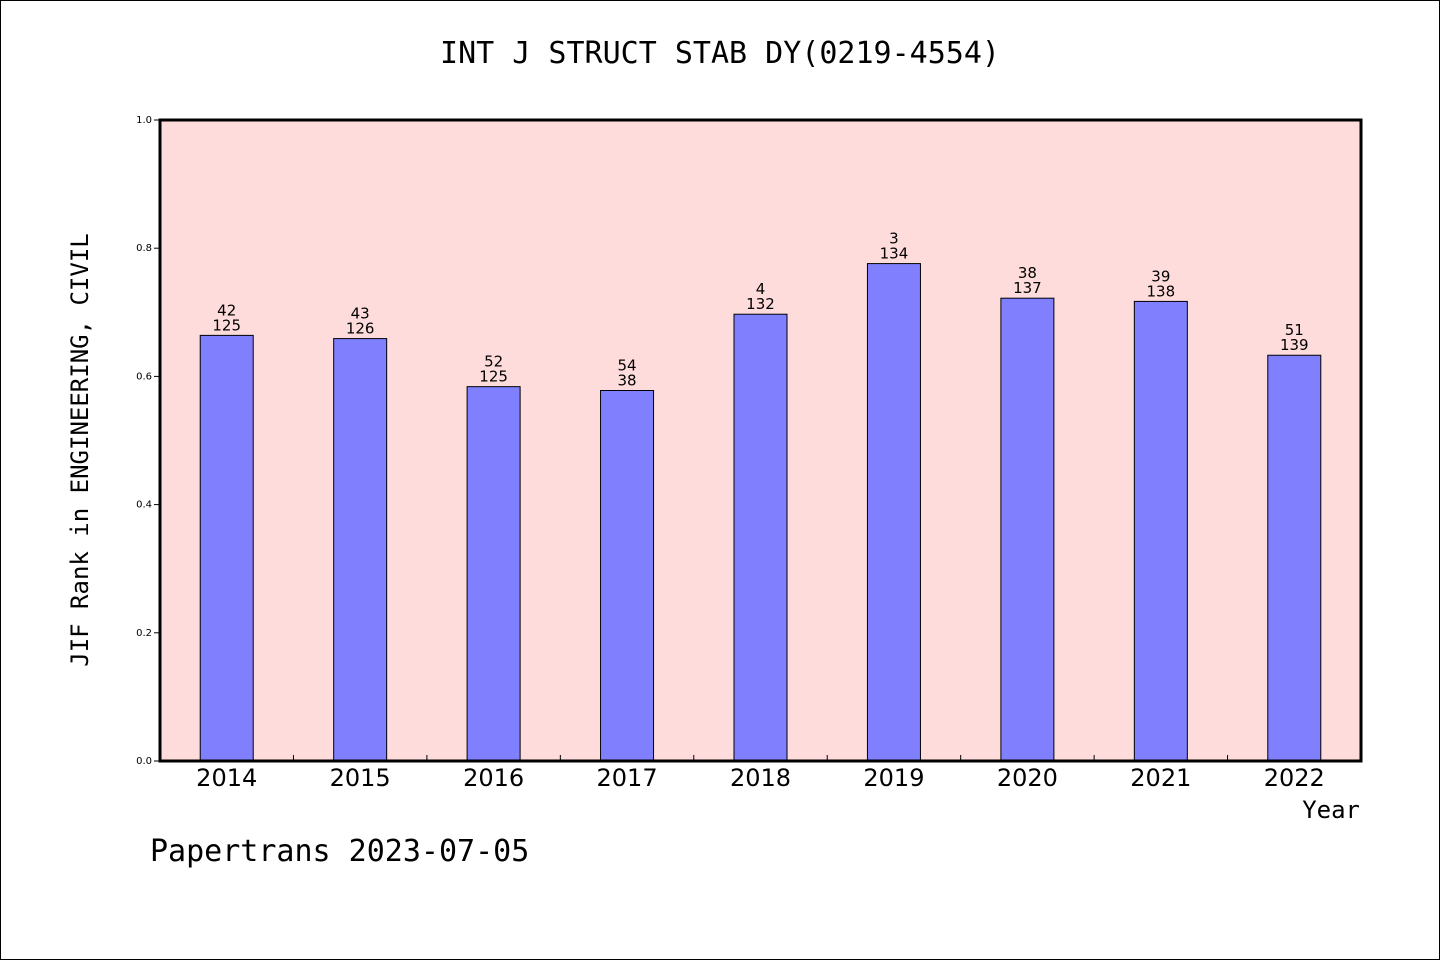 The width and height of the screenshot is (1440, 960). I want to click on x-axis: 2014 2015 2016 2017 2018 2019 2020 2021 2022, so click(760, 773).